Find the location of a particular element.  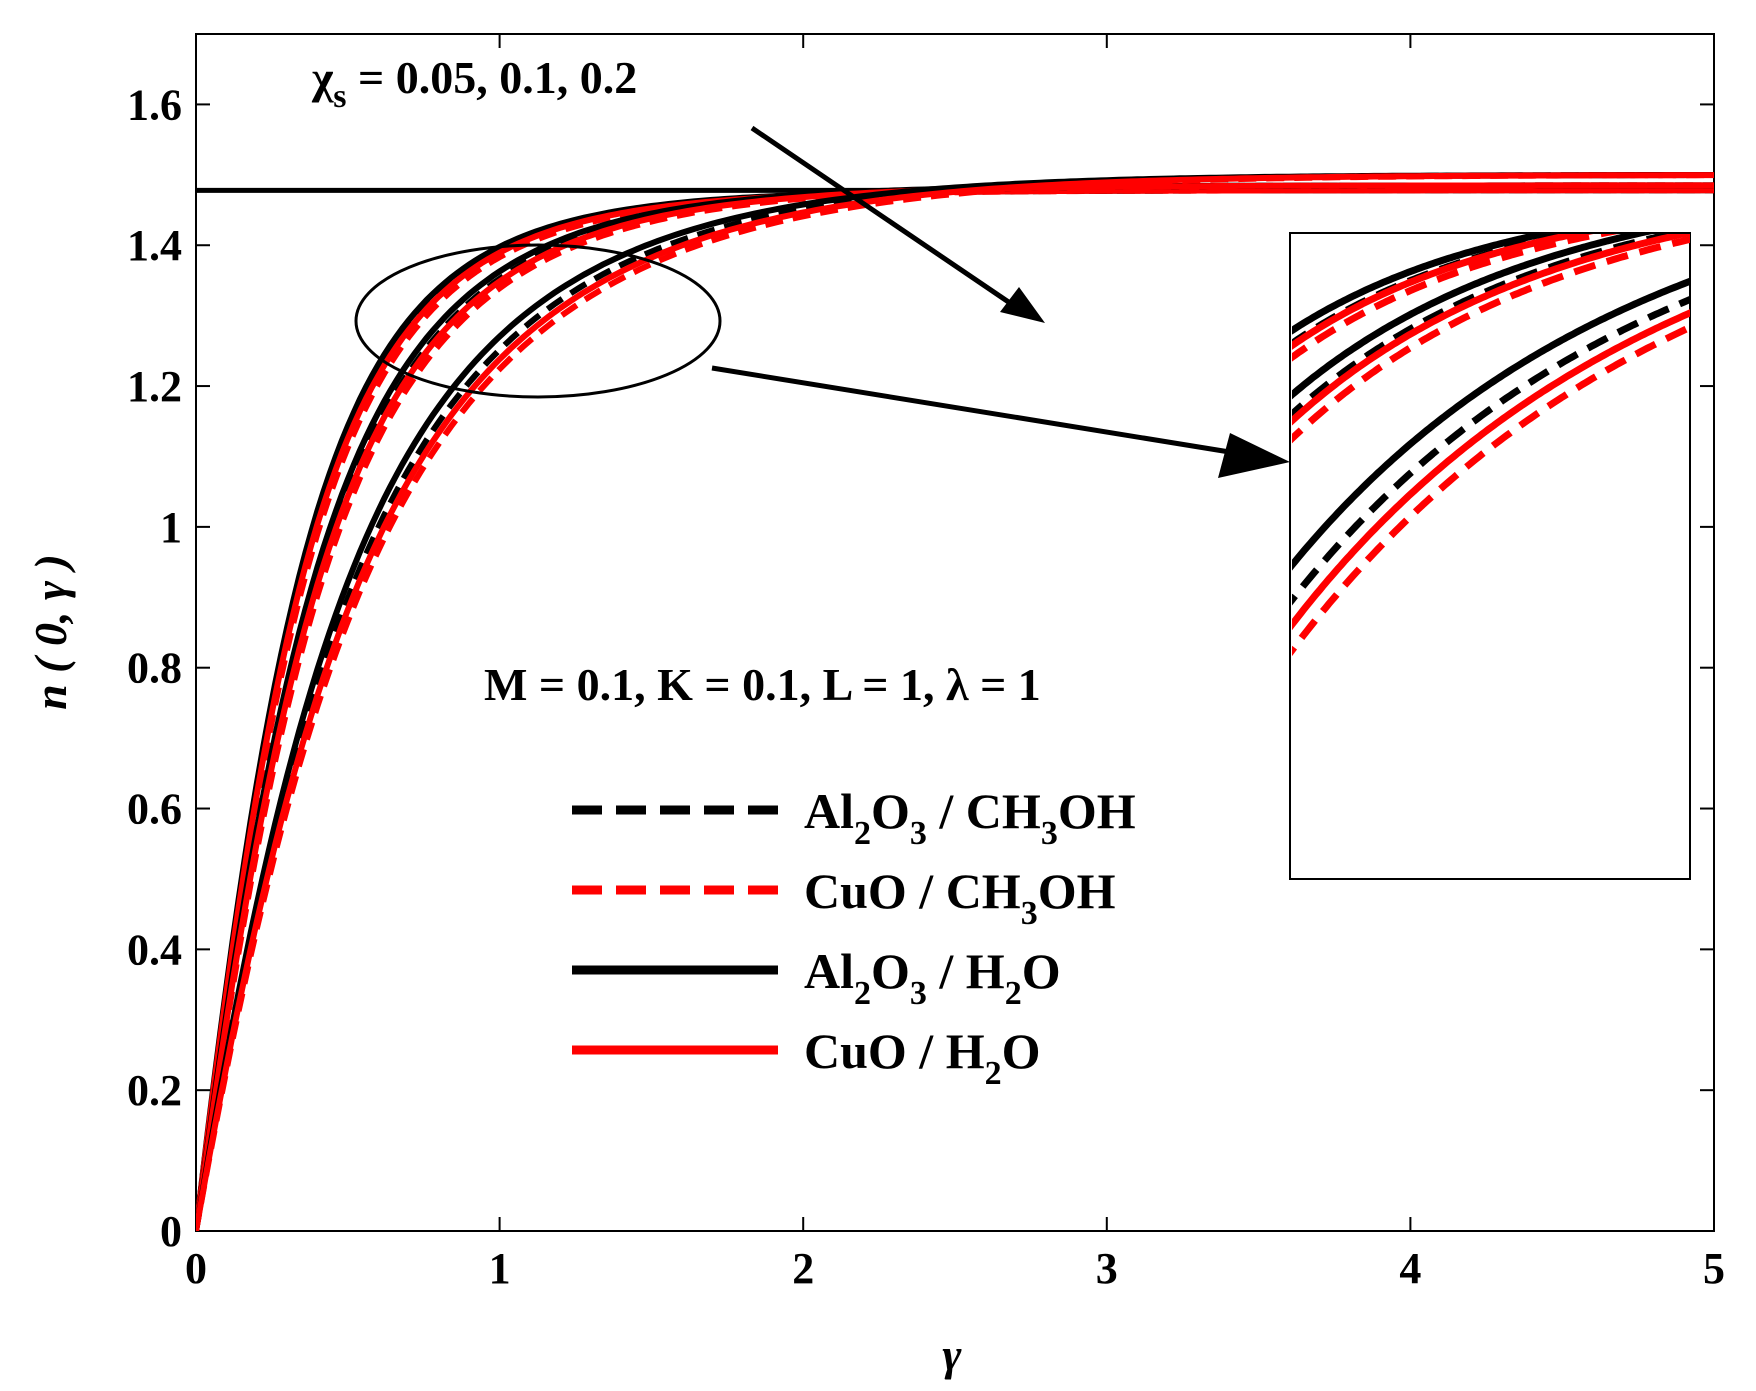

inset-box is located at coordinates (1490, 556).